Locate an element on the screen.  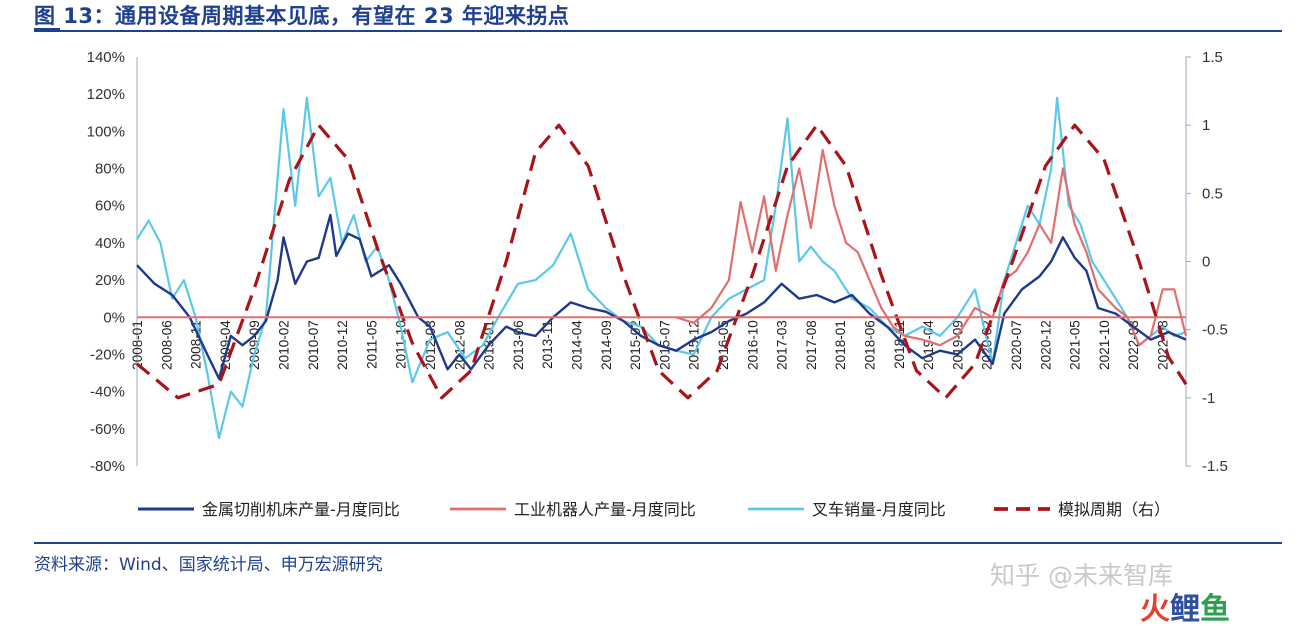
watermark-logo-char: 火 is located at coordinates (1155, 609).